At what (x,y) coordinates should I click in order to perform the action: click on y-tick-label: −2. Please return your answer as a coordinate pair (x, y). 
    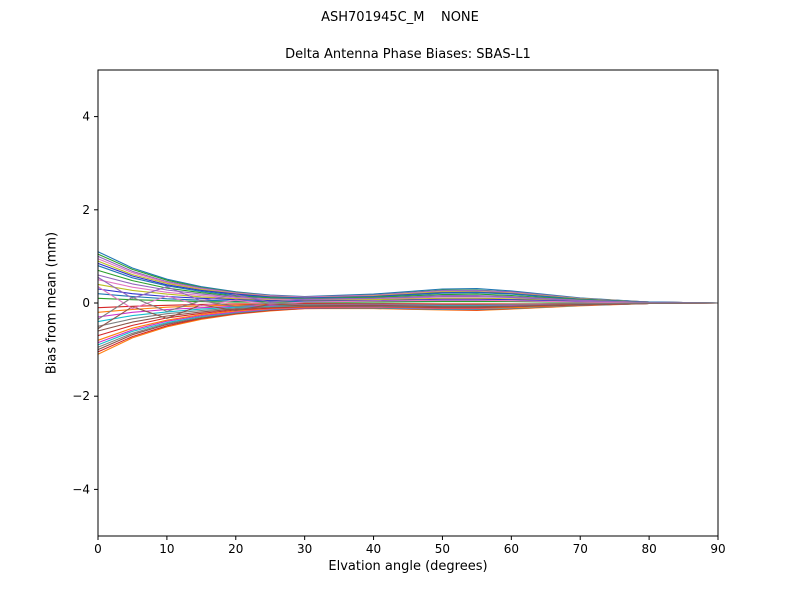
    Looking at the image, I should click on (81, 396).